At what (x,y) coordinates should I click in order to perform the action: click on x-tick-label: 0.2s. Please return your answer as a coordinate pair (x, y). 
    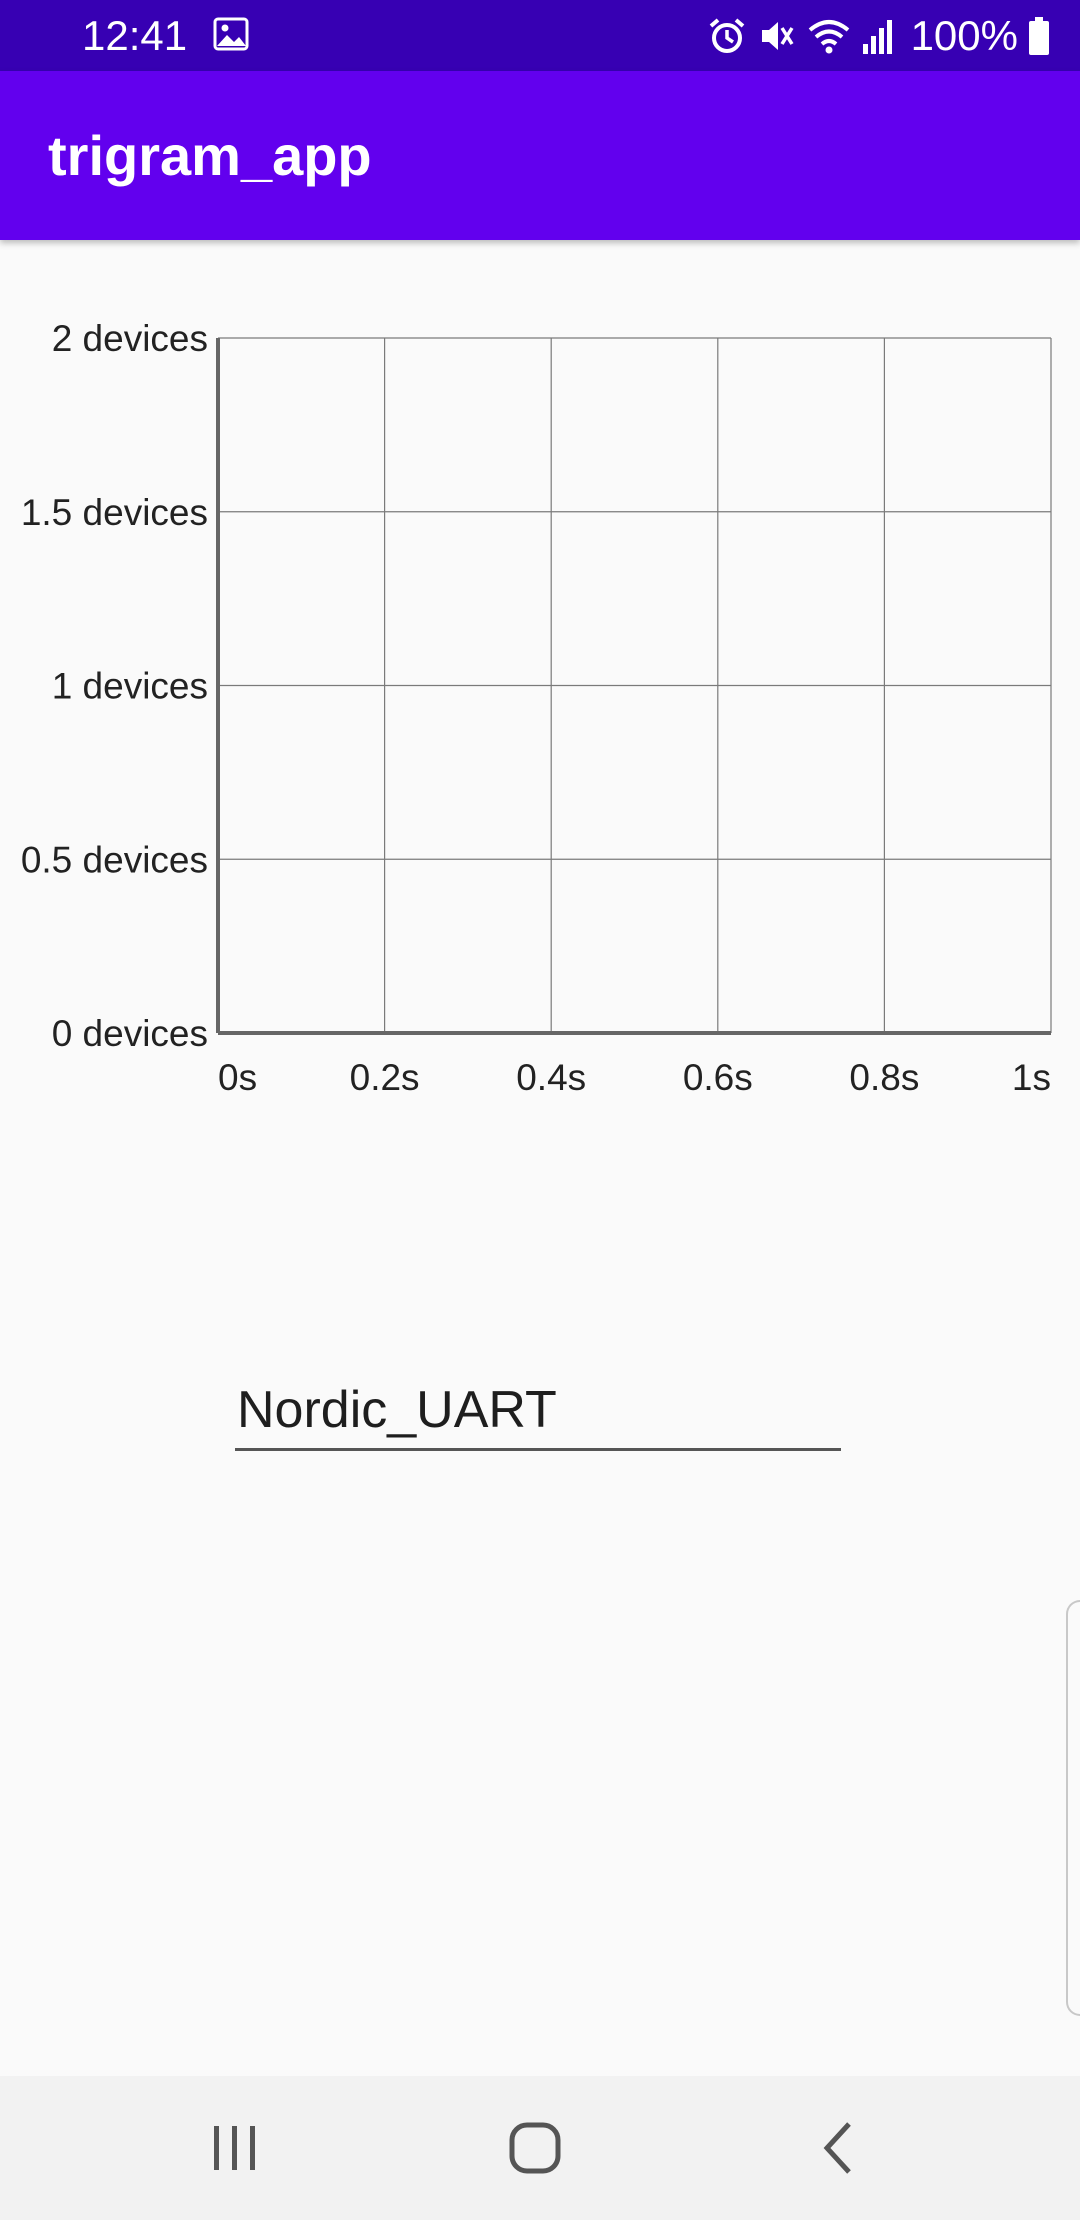
    Looking at the image, I should click on (385, 1077).